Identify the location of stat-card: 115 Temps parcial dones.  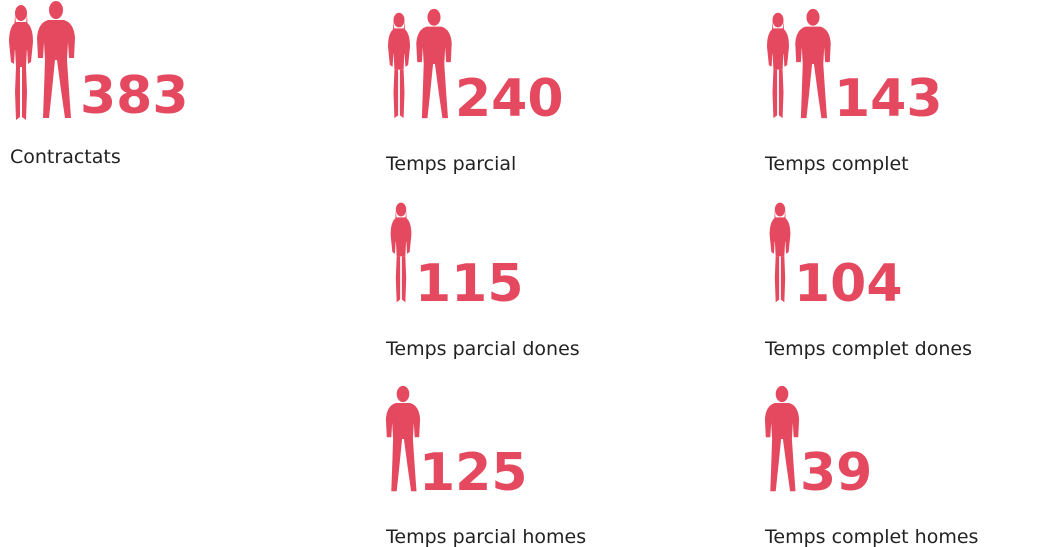
(482, 281).